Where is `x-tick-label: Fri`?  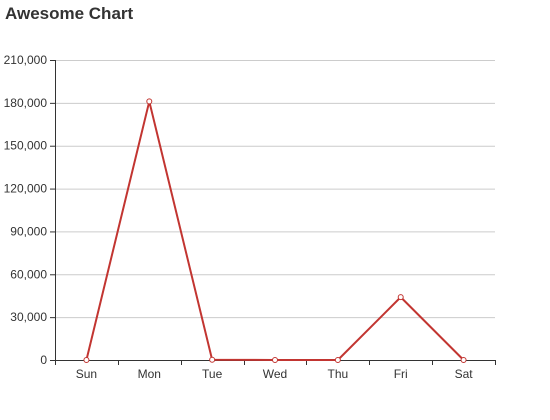 x-tick-label: Fri is located at coordinates (401, 374).